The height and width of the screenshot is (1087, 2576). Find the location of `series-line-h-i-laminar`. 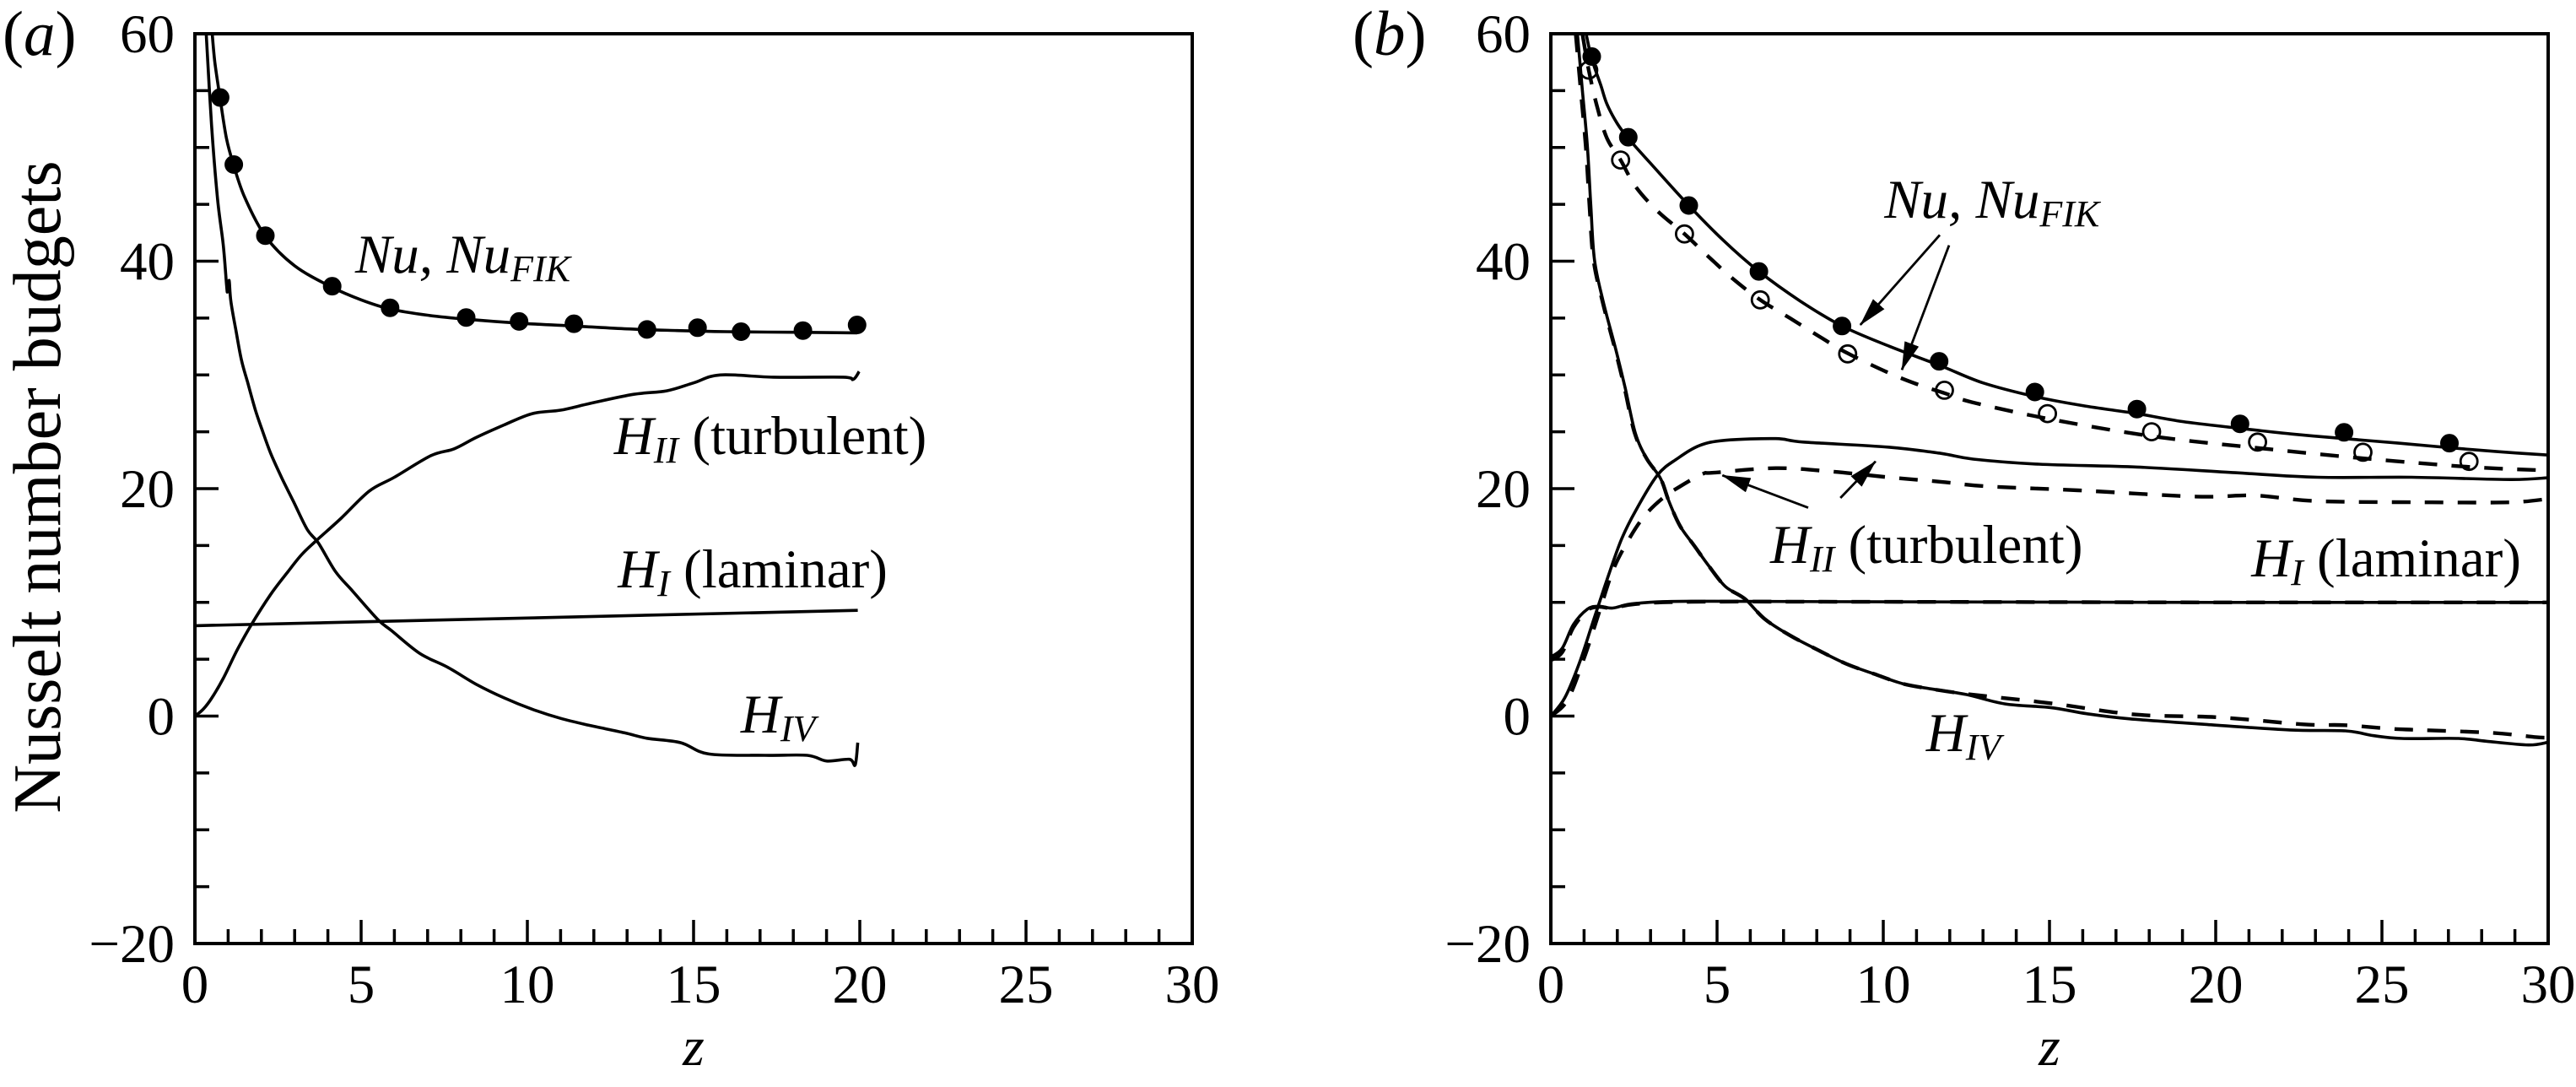

series-line-h-i-laminar is located at coordinates (526, 618).